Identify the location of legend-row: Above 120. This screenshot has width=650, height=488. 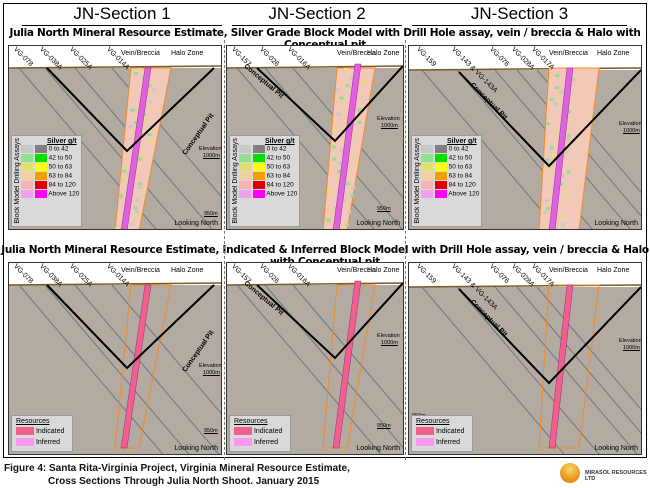
(450, 194).